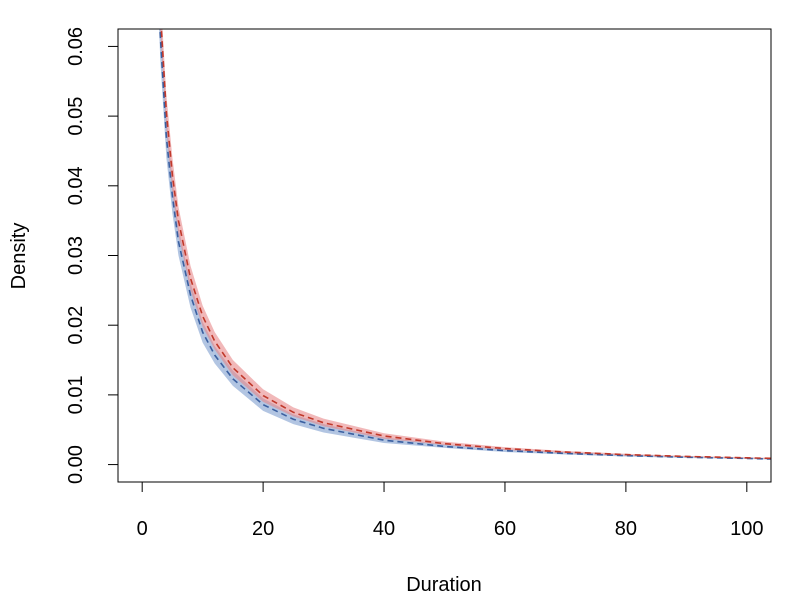 This screenshot has height=600, width=800. Describe the element at coordinates (76, 46) in the screenshot. I see `y-tick-label: 0.06` at that location.